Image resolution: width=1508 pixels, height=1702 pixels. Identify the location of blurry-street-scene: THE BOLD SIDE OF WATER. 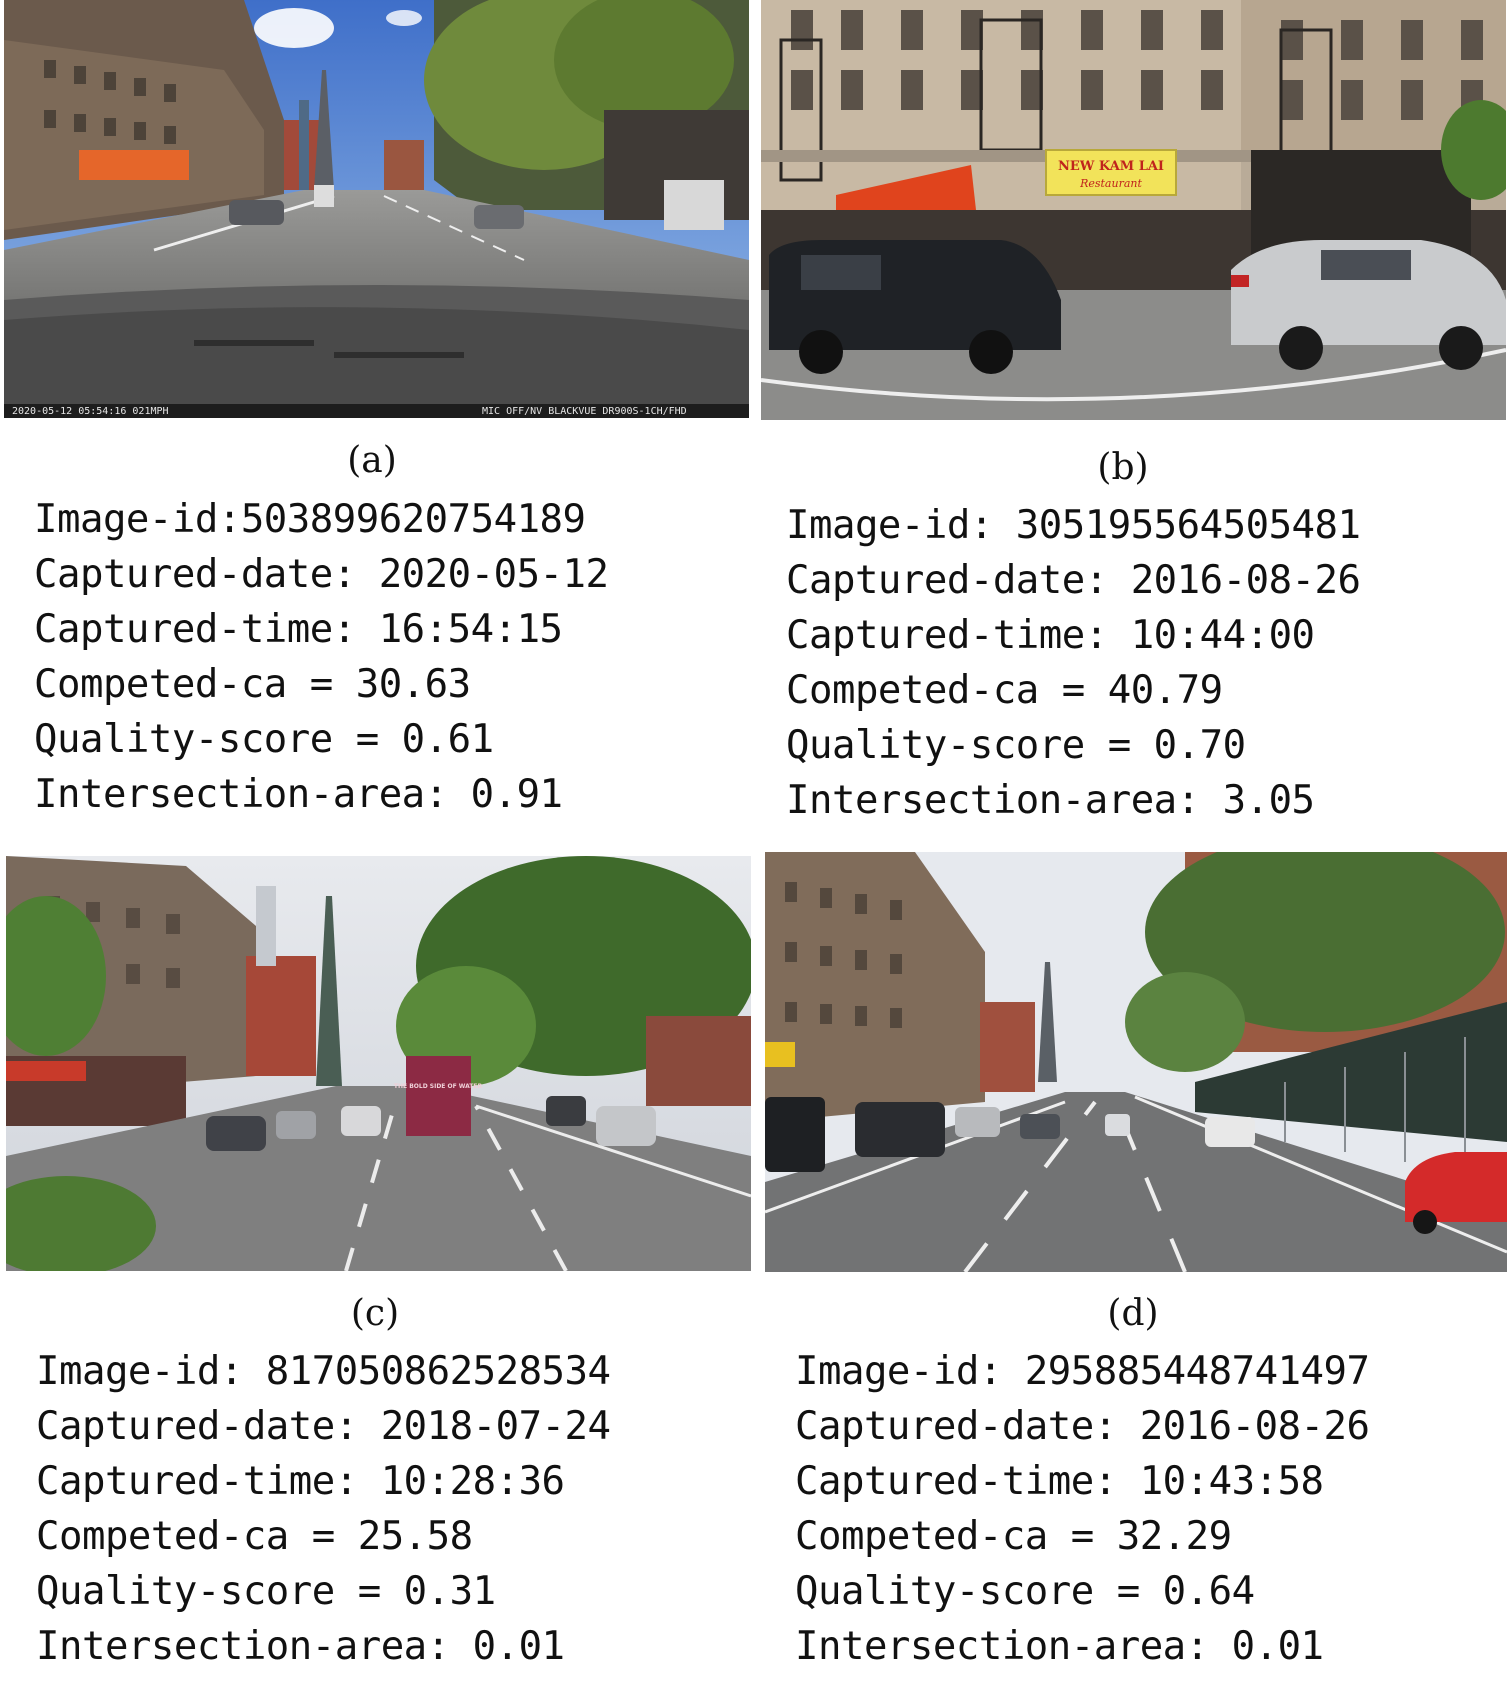
(378, 1063).